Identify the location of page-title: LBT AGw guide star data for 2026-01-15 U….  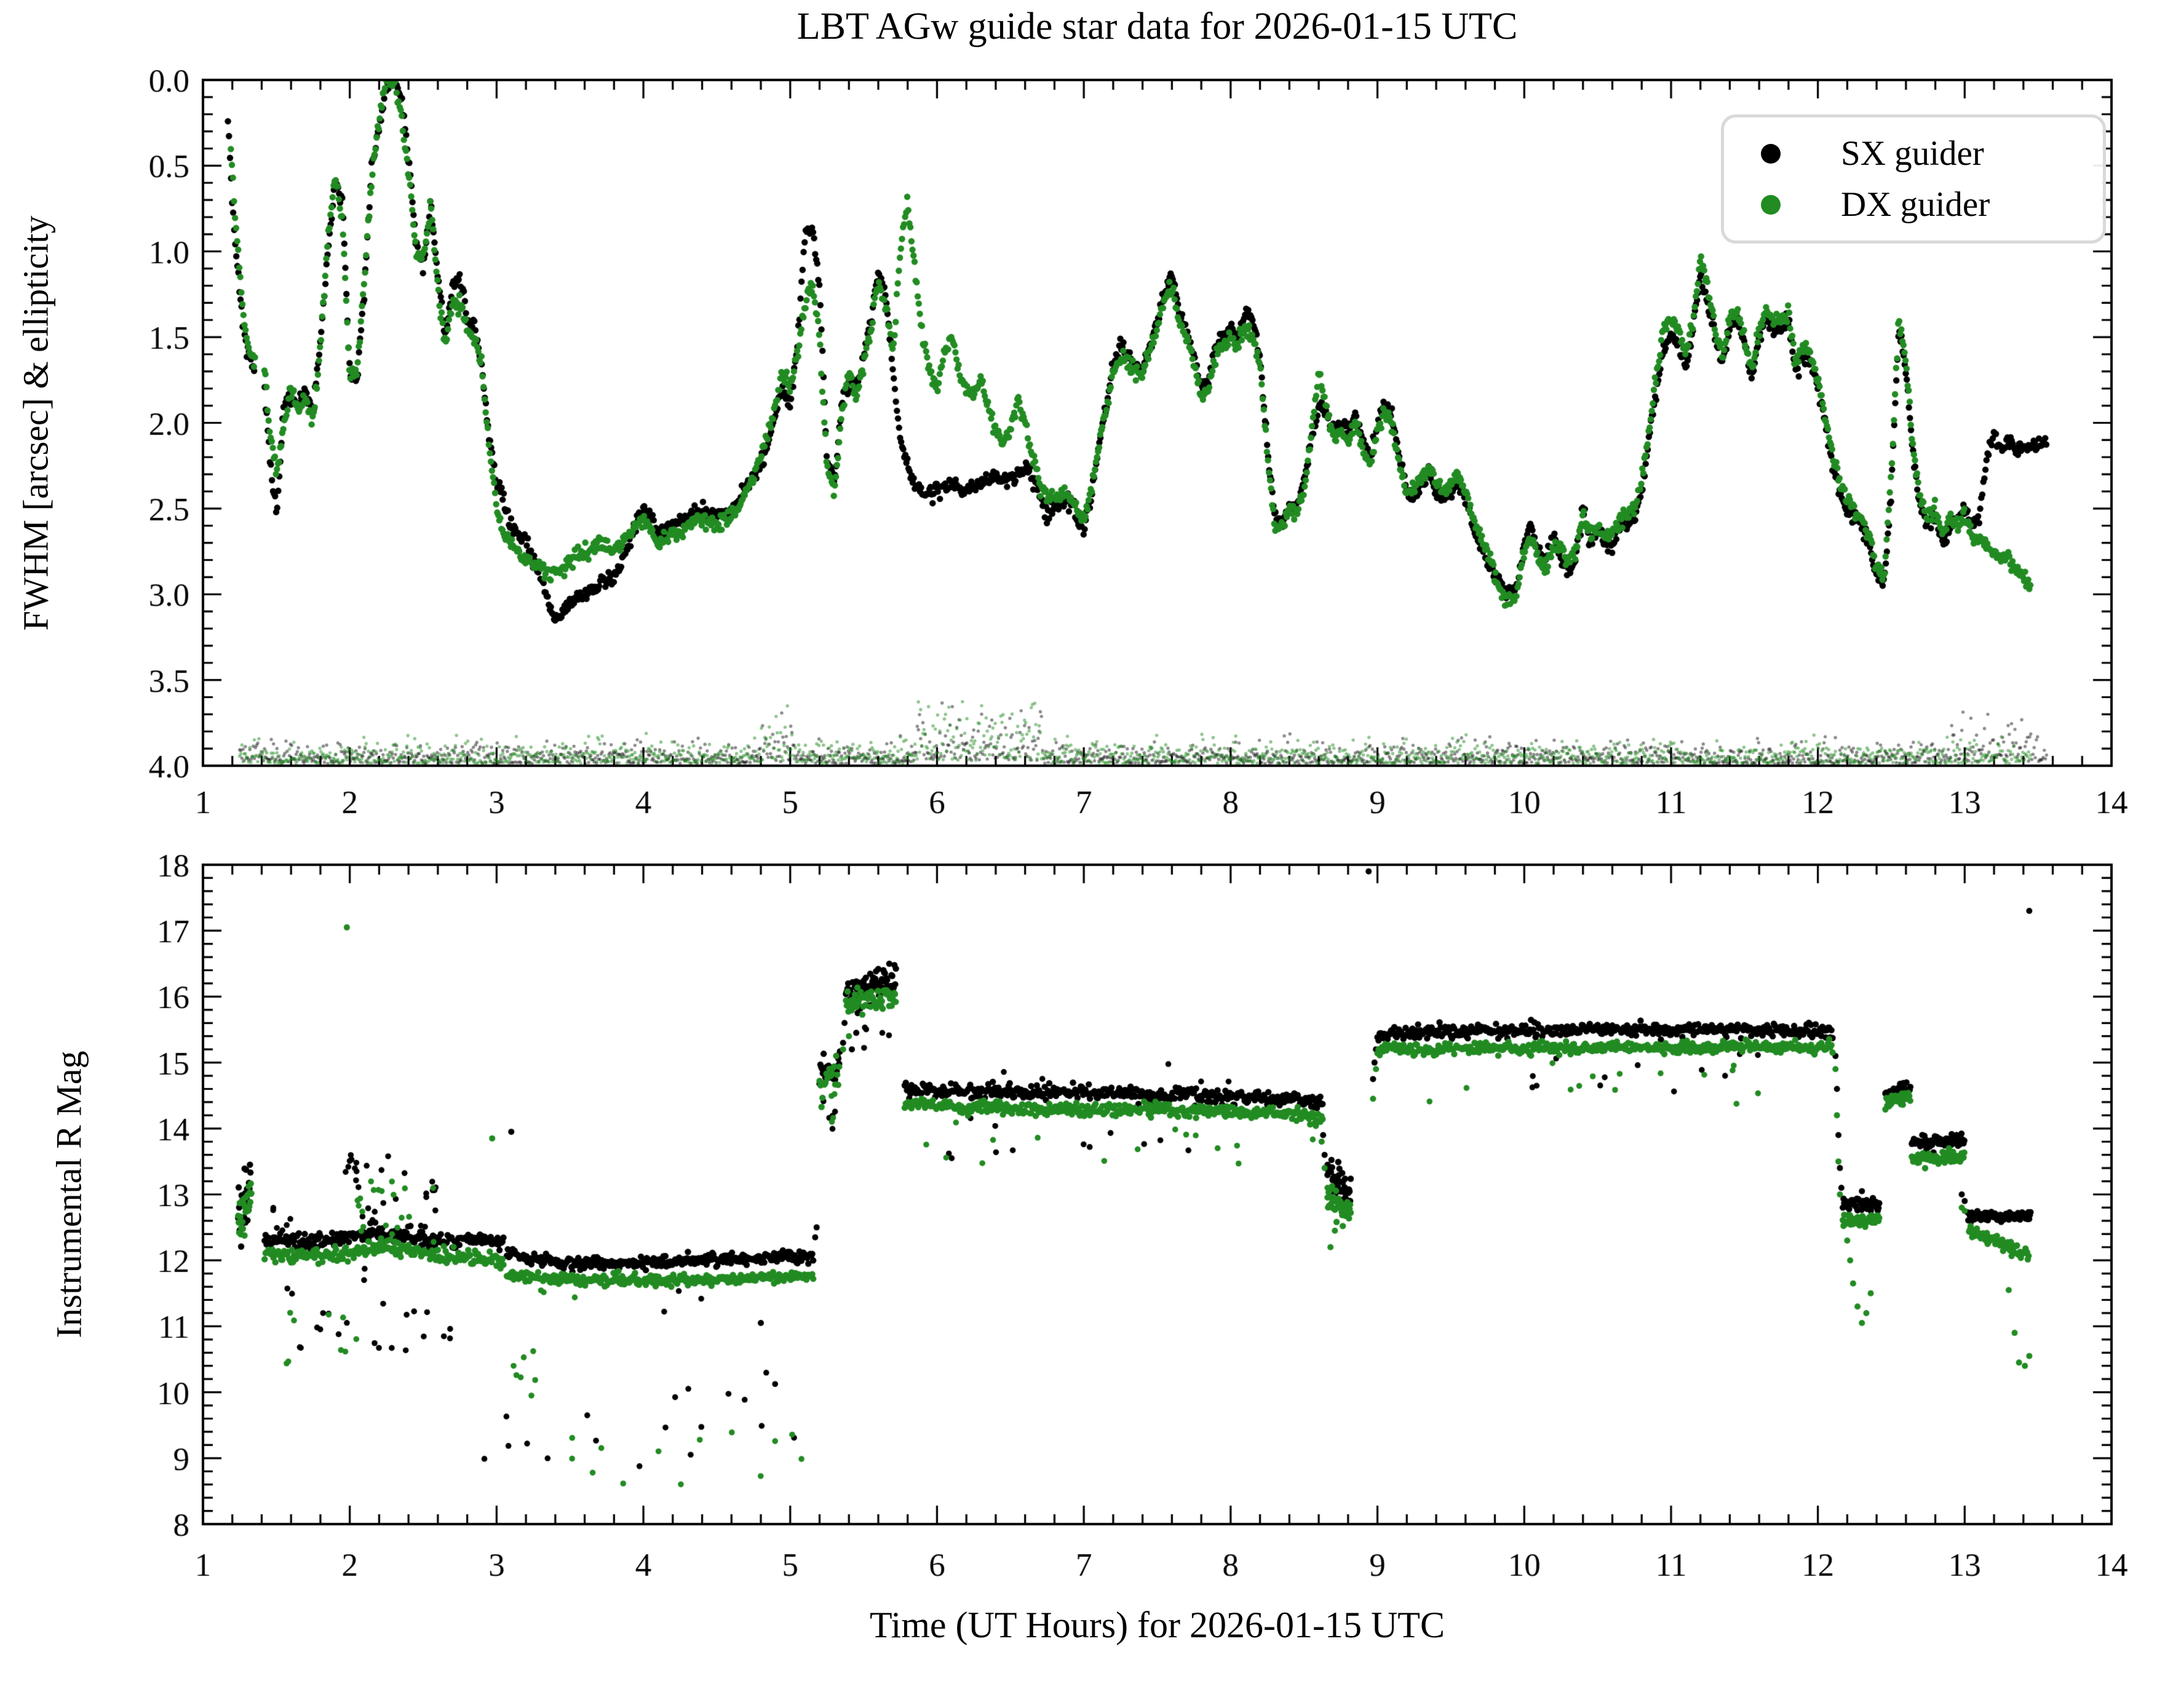
(1157, 26).